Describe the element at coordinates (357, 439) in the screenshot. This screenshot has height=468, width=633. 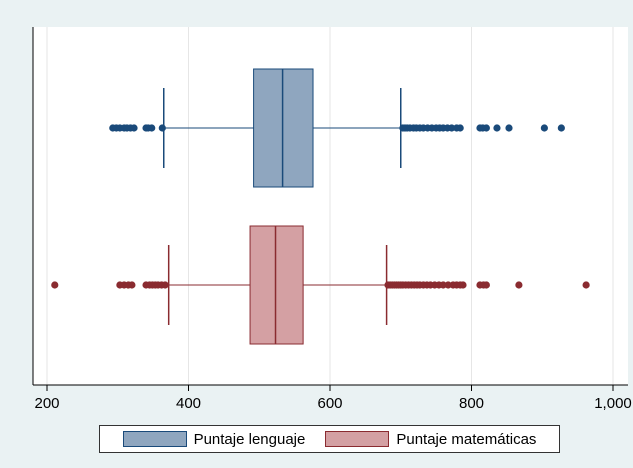
I see `legend-swatch-matematicas` at that location.